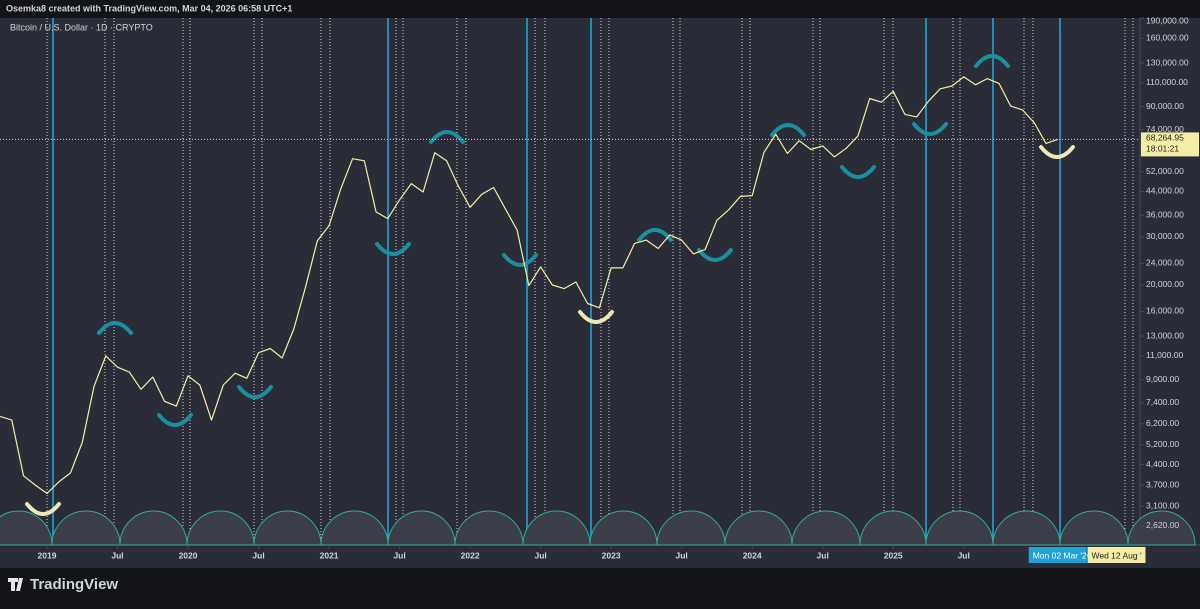 The height and width of the screenshot is (609, 1200). I want to click on last-price-label: 68,264.95, so click(1165, 138).